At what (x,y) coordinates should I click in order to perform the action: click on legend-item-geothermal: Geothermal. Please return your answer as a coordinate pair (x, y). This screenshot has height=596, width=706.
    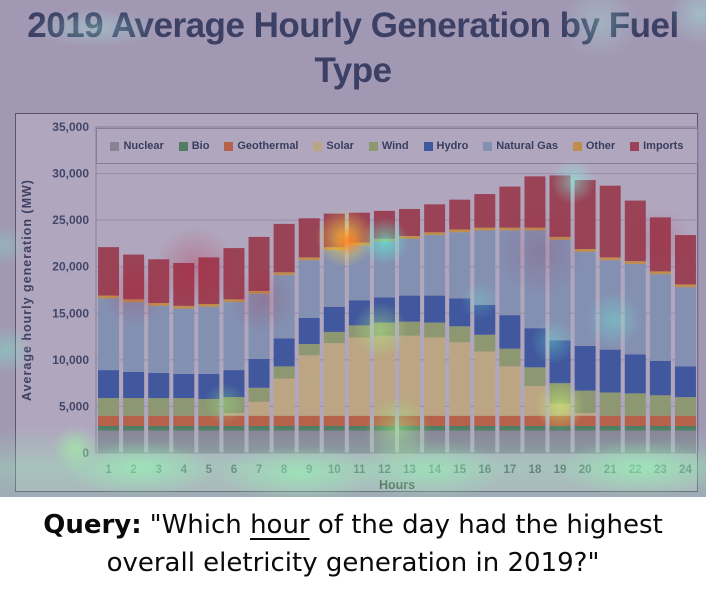
    Looking at the image, I should click on (261, 146).